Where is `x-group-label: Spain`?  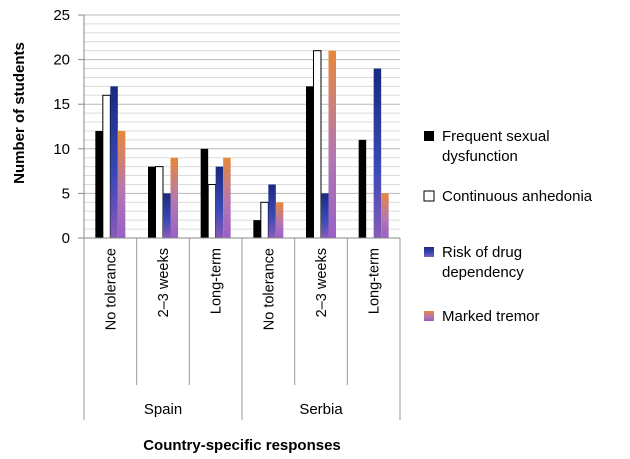
x-group-label: Spain is located at coordinates (163, 409).